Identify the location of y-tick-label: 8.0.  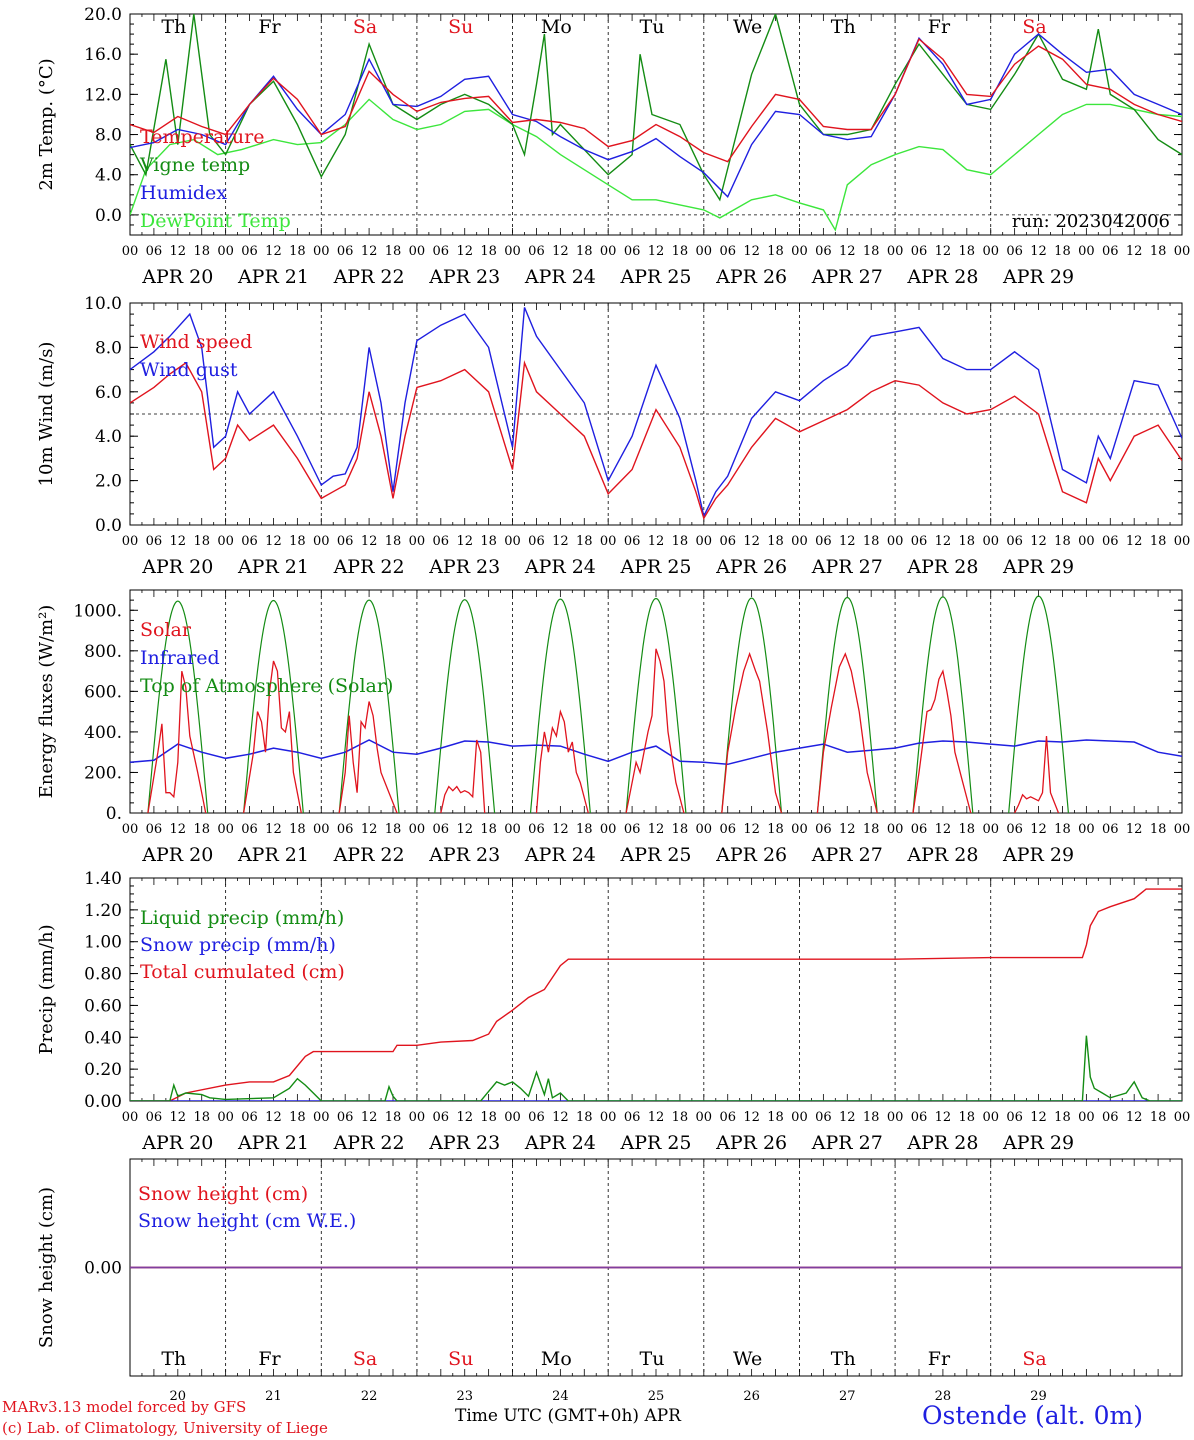
(108, 136).